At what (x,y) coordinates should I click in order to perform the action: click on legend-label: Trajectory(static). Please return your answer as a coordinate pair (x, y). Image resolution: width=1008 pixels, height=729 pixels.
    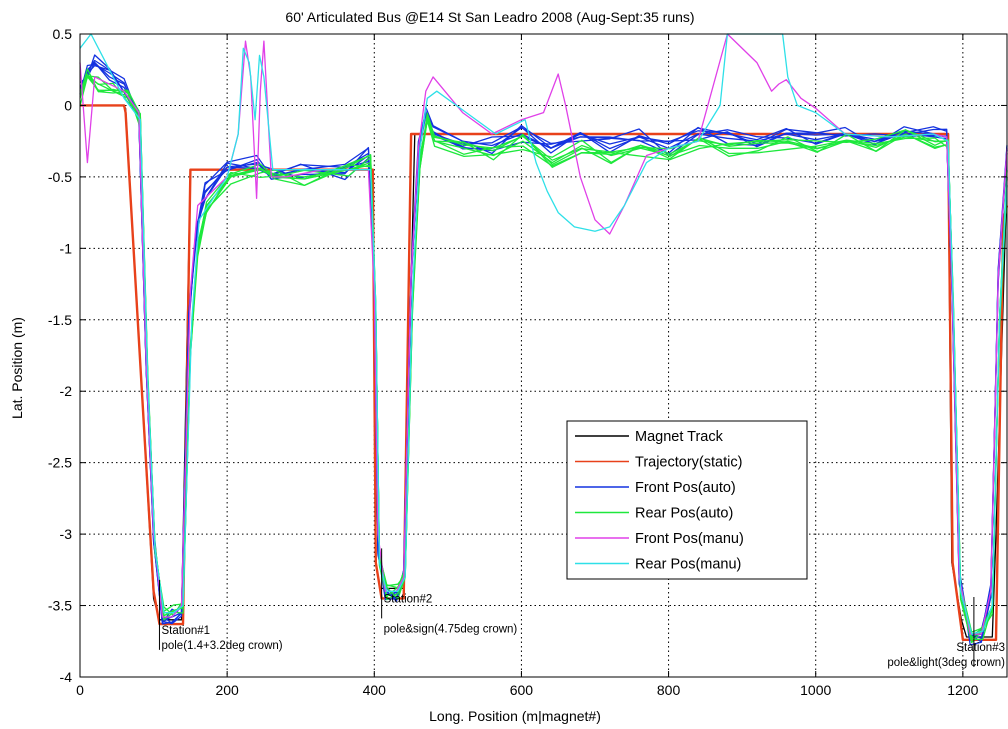
    Looking at the image, I should click on (688, 463).